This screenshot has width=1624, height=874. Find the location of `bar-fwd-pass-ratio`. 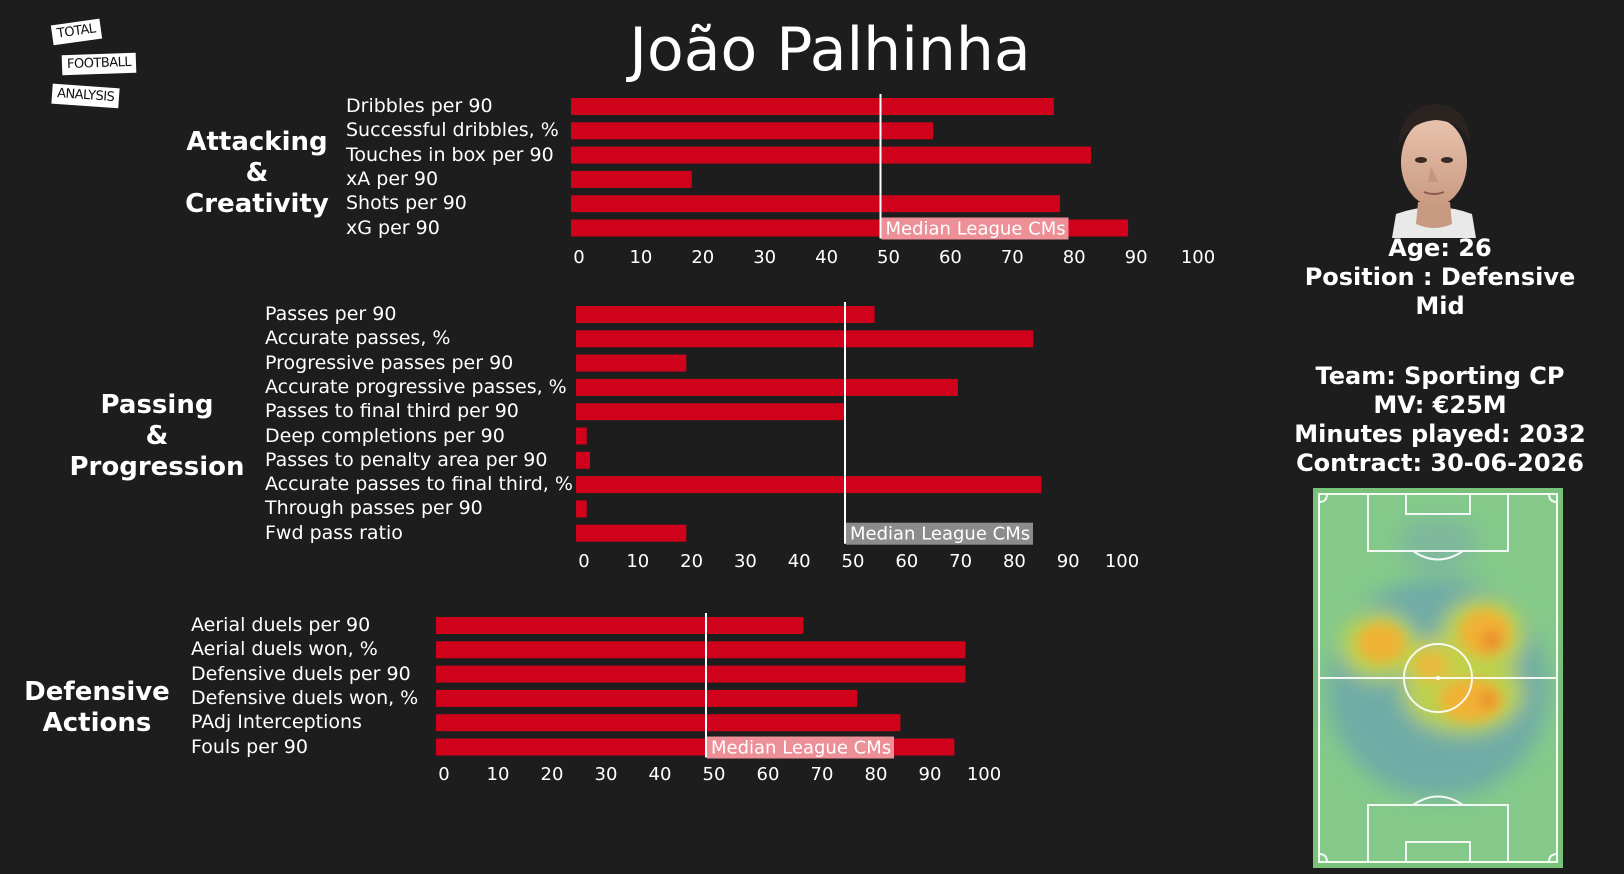

bar-fwd-pass-ratio is located at coordinates (631, 533).